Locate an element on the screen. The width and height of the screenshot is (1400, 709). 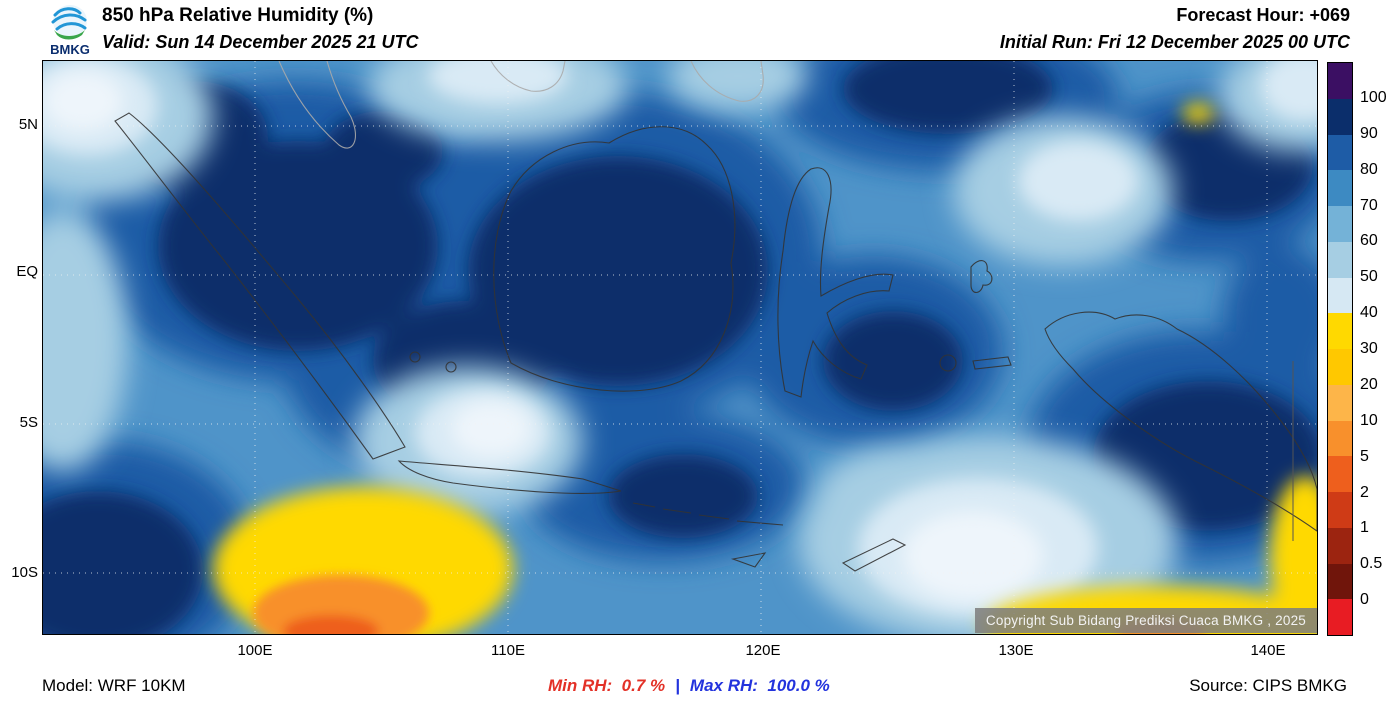
colorbar-label: 90 is located at coordinates (1369, 133).